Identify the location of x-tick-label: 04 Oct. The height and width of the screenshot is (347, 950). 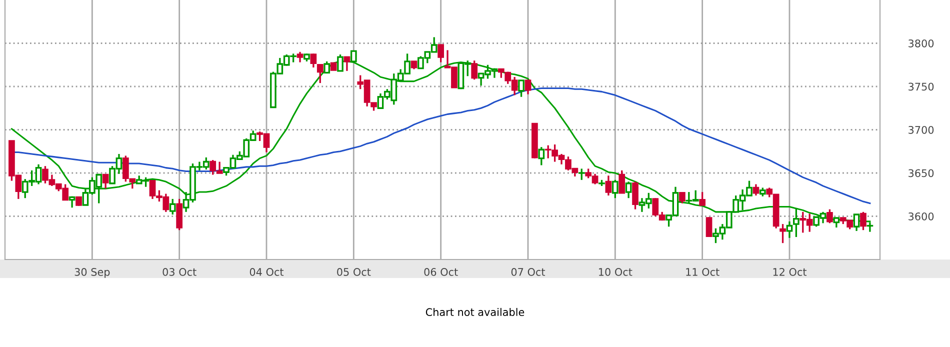
(267, 272).